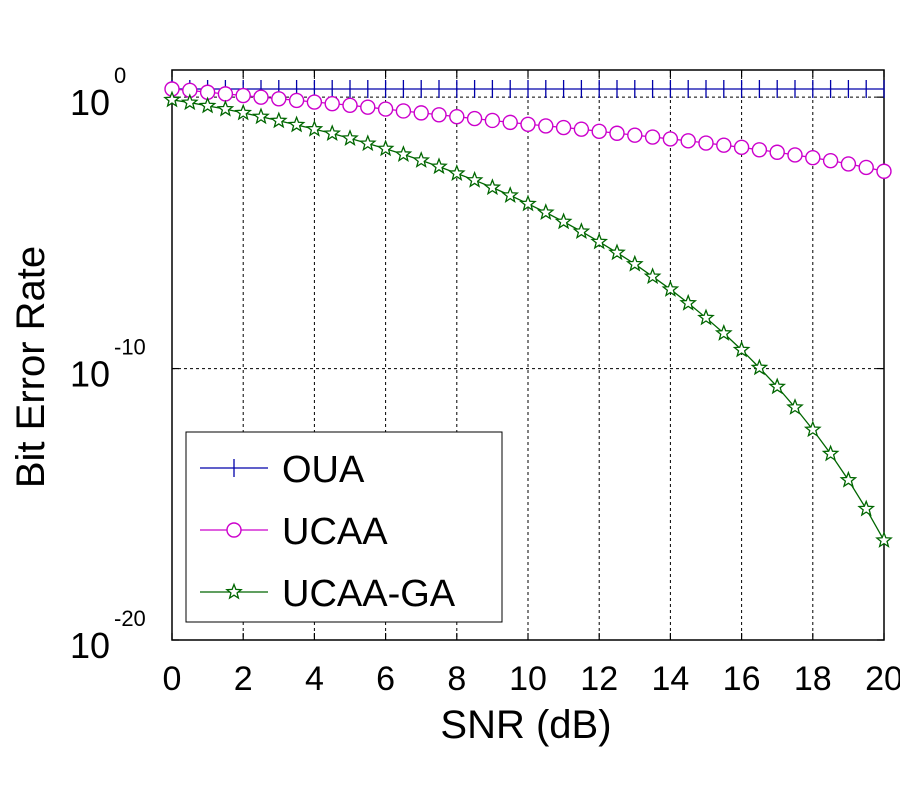  Describe the element at coordinates (130, 347) in the screenshot. I see `y-tick-label-exponent: -10` at that location.